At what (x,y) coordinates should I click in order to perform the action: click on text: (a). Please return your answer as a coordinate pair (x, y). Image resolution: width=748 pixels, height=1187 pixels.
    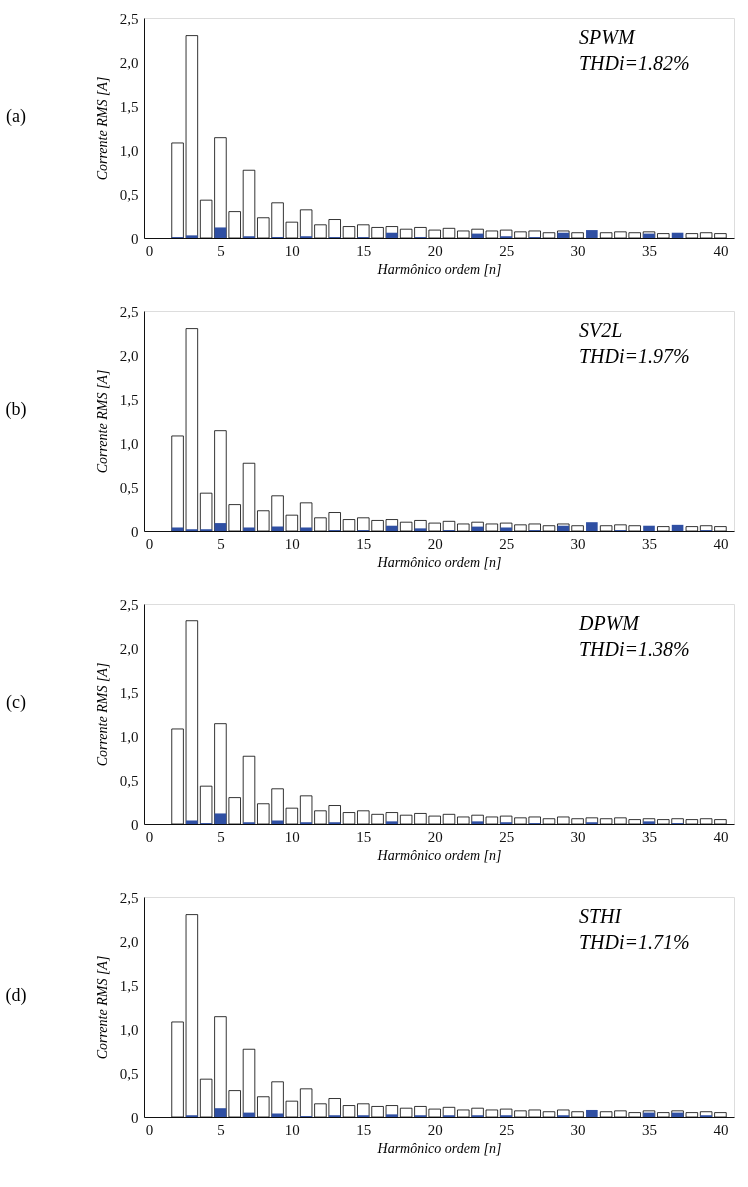
    Looking at the image, I should click on (16, 116).